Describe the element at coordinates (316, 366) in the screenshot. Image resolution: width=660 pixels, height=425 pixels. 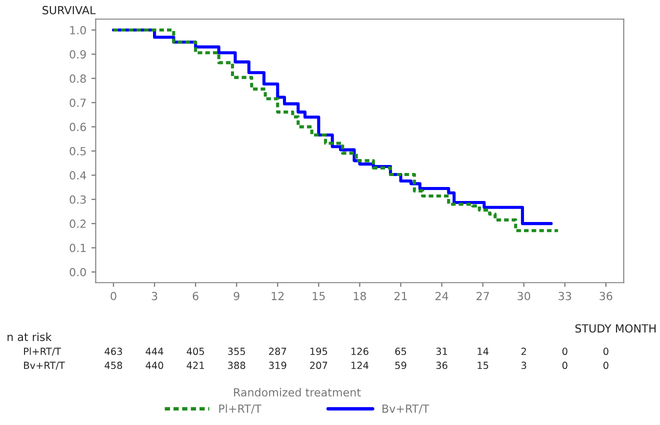
I see `text: Bv+RT/T 458 440 421 388 319 207 124 59 36 15 3 0 0` at that location.